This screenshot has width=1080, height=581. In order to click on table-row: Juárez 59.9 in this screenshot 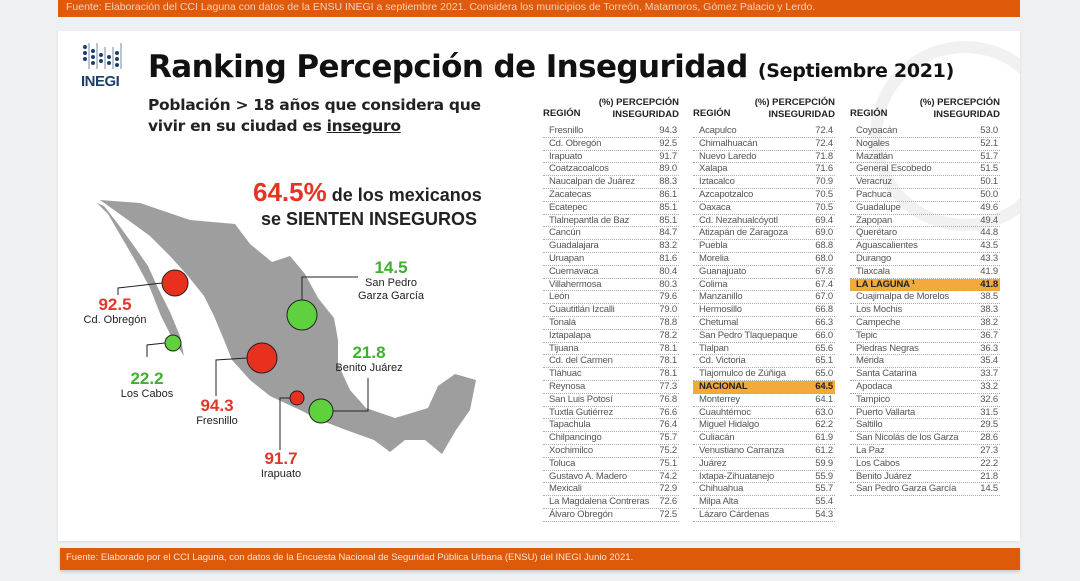, I will do `click(764, 464)`.